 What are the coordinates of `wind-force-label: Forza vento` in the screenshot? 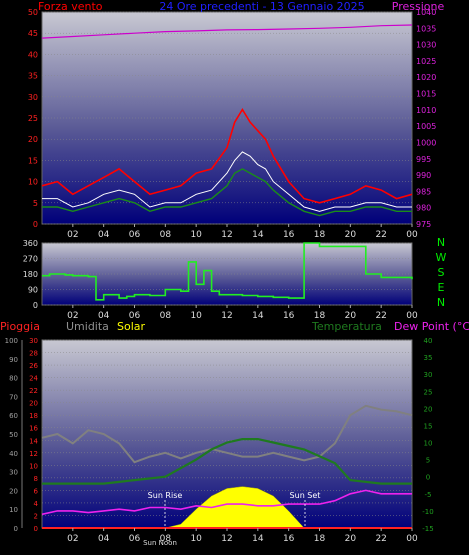 It's located at (70, 6).